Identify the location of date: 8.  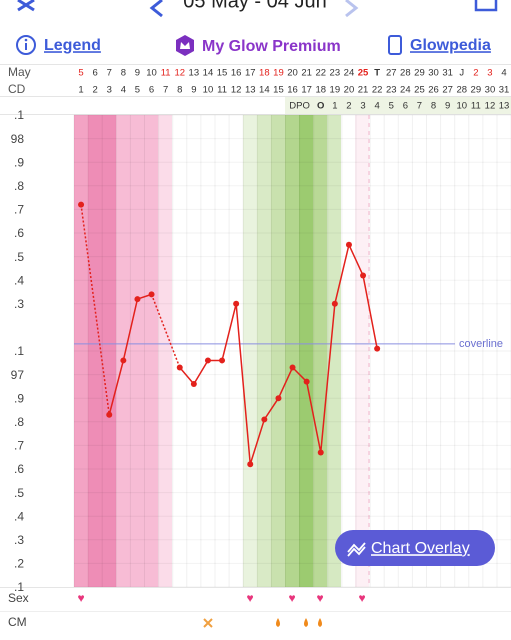
(123, 73).